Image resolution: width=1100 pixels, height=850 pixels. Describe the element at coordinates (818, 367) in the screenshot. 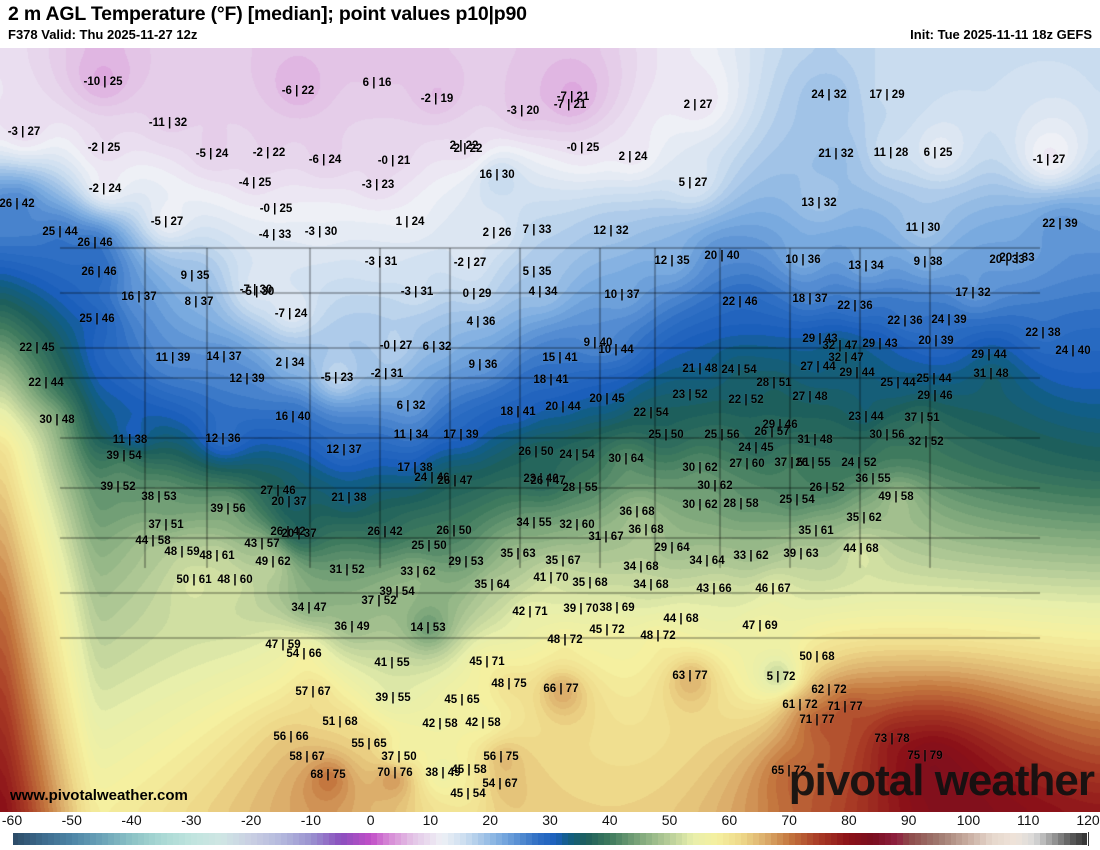

I see `point-value-label: 27 | 44` at that location.